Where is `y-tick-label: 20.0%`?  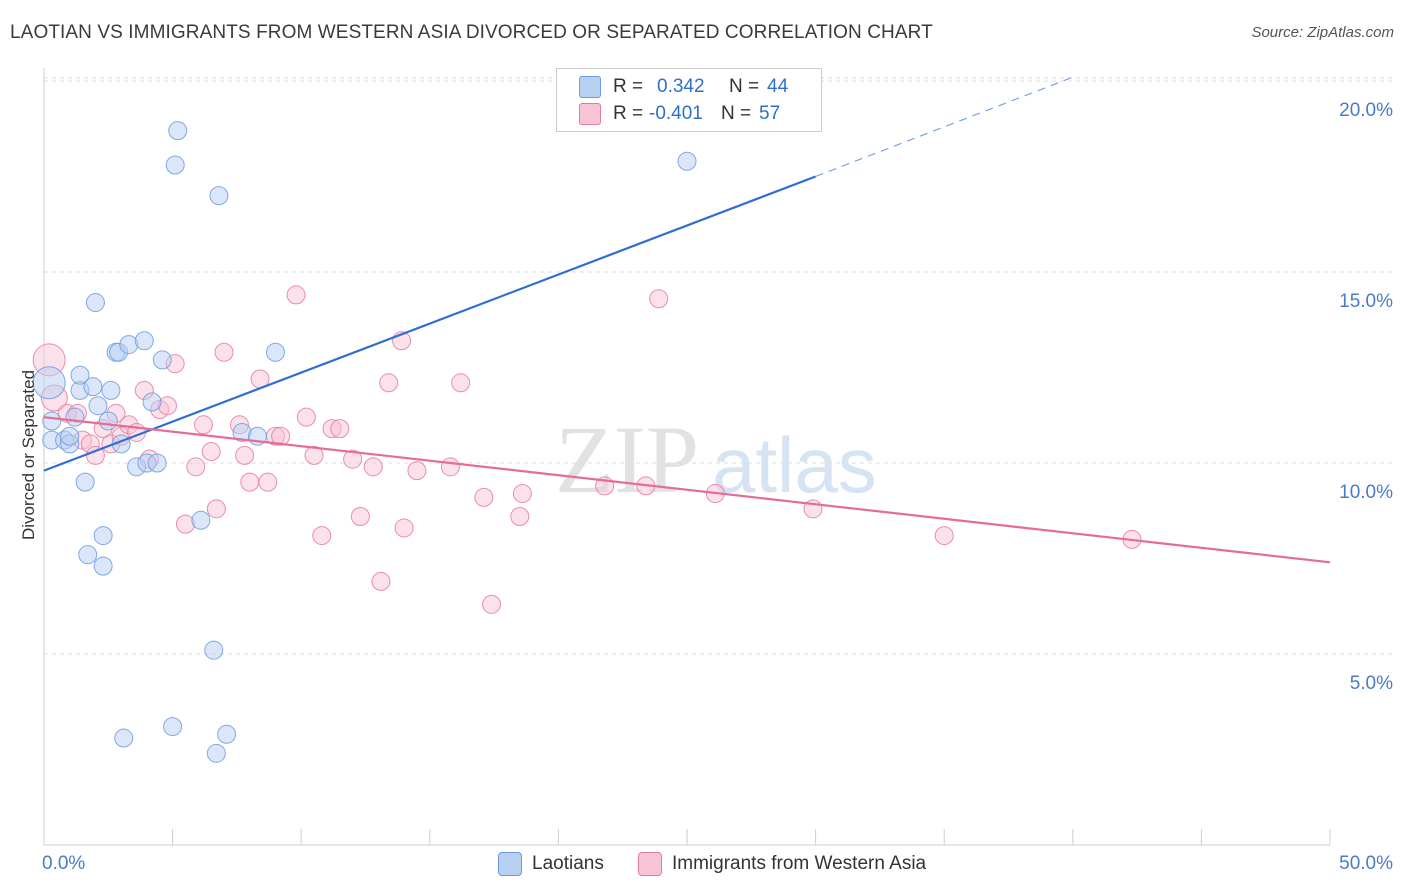 y-tick-label: 20.0% is located at coordinates (1366, 110).